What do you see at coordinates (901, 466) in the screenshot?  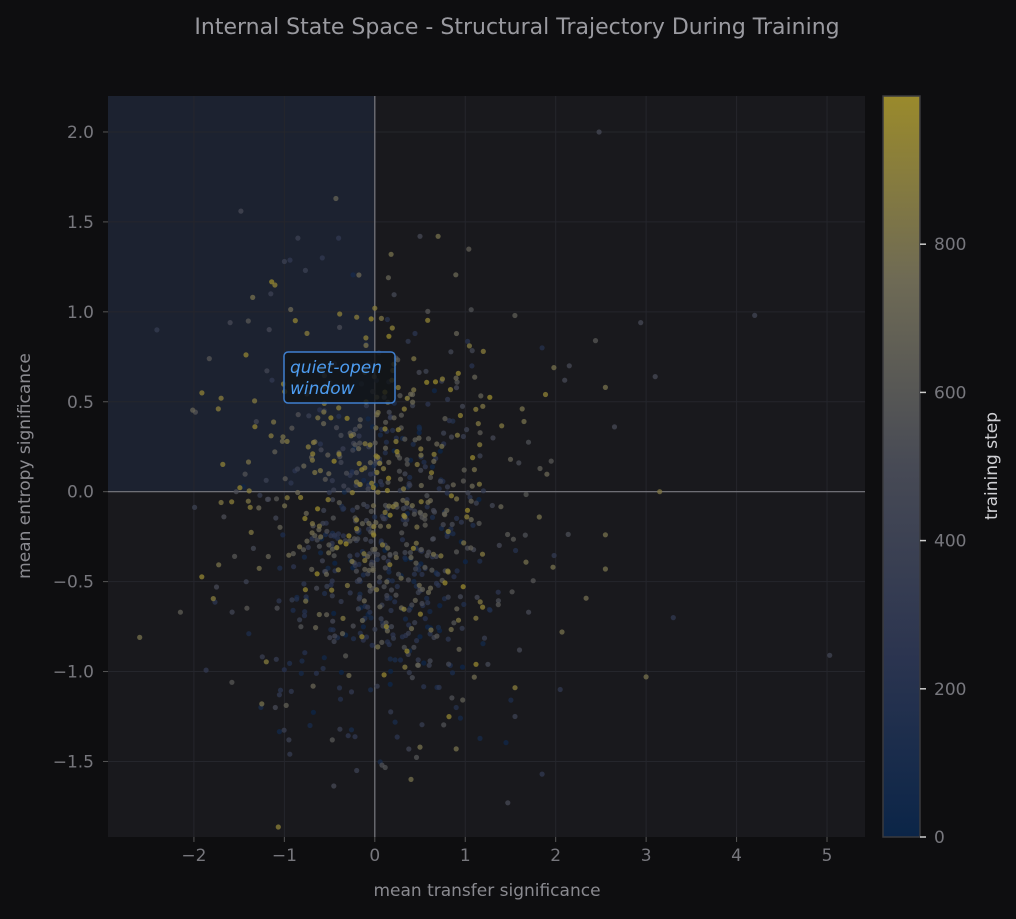 I see `colorbar` at bounding box center [901, 466].